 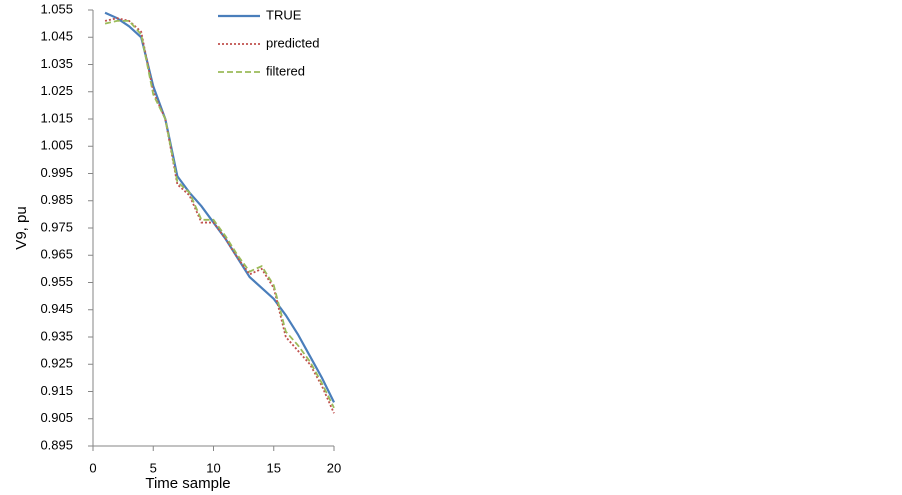 I want to click on y-tick-label: 0.915, so click(x=56, y=390).